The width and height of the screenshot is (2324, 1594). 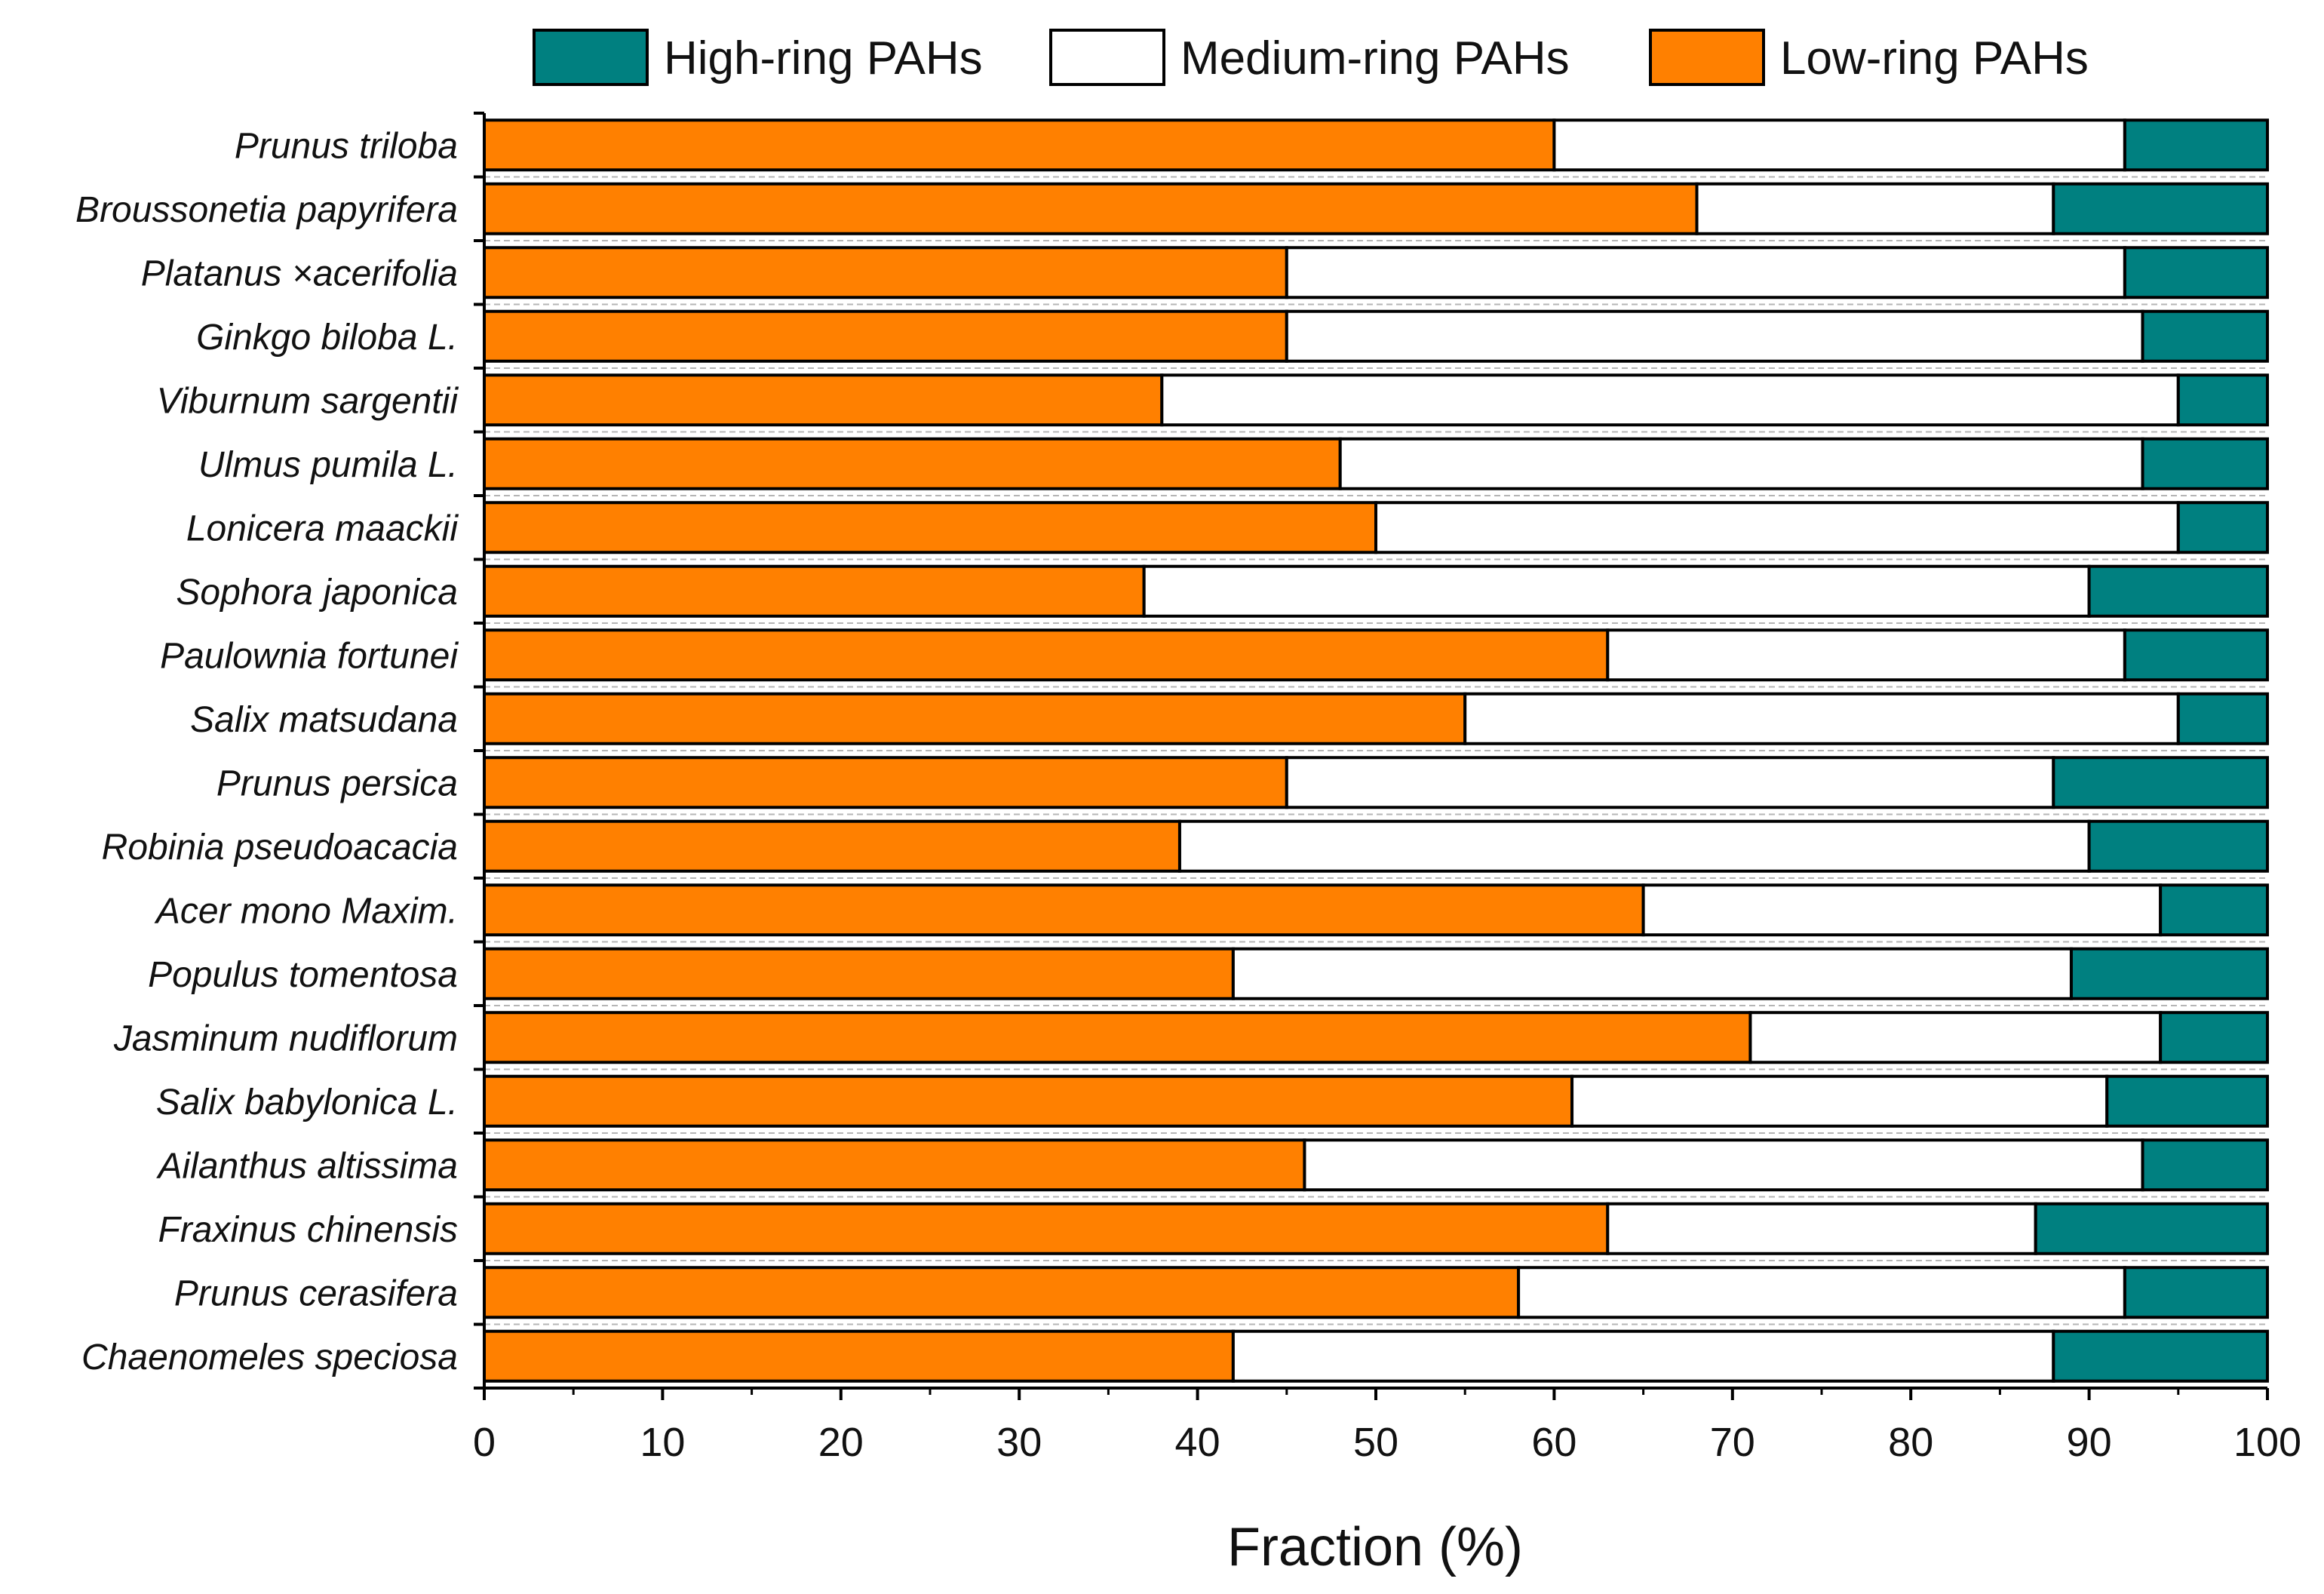 What do you see at coordinates (1670, 400) in the screenshot?
I see `bar-medium-ring-pahs-viburnum-sargentii` at bounding box center [1670, 400].